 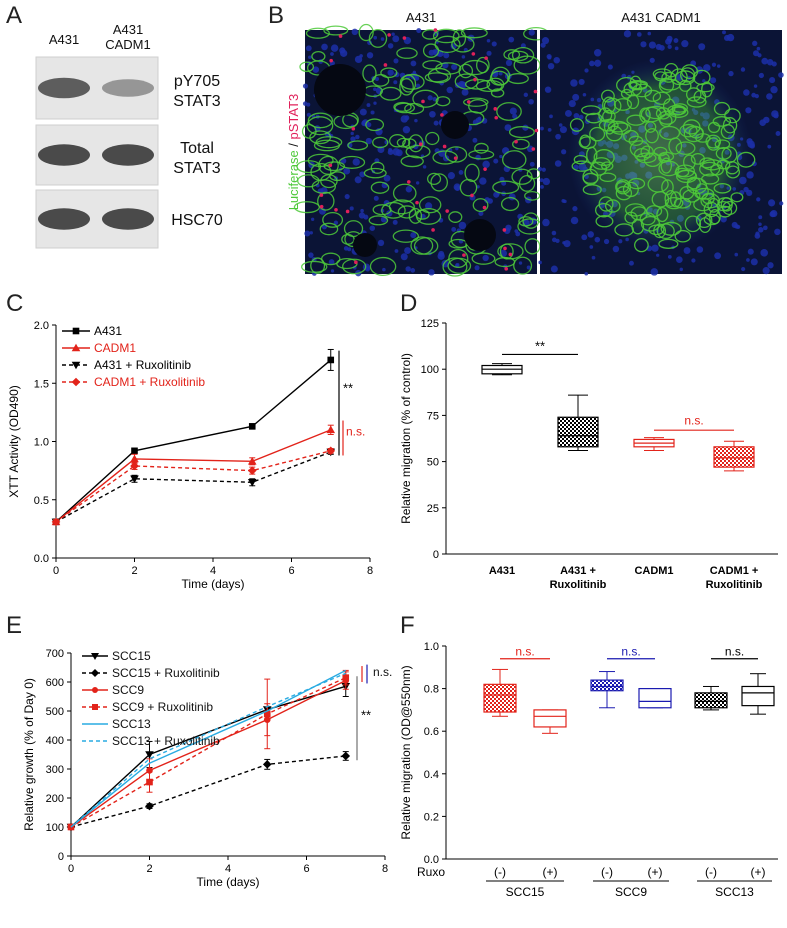 I want to click on stain-label-green: Luciferase, so click(x=293, y=180).